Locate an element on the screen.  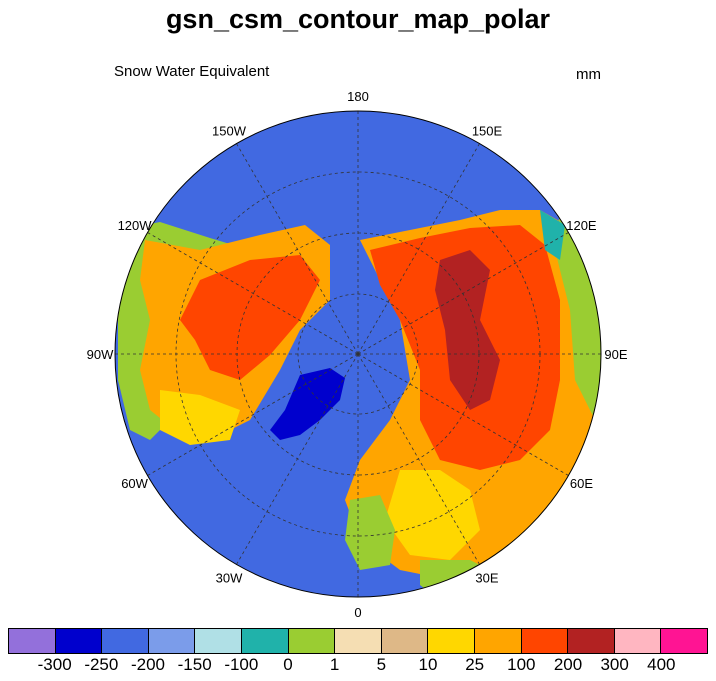
colorbar-label: 25 is located at coordinates (475, 664).